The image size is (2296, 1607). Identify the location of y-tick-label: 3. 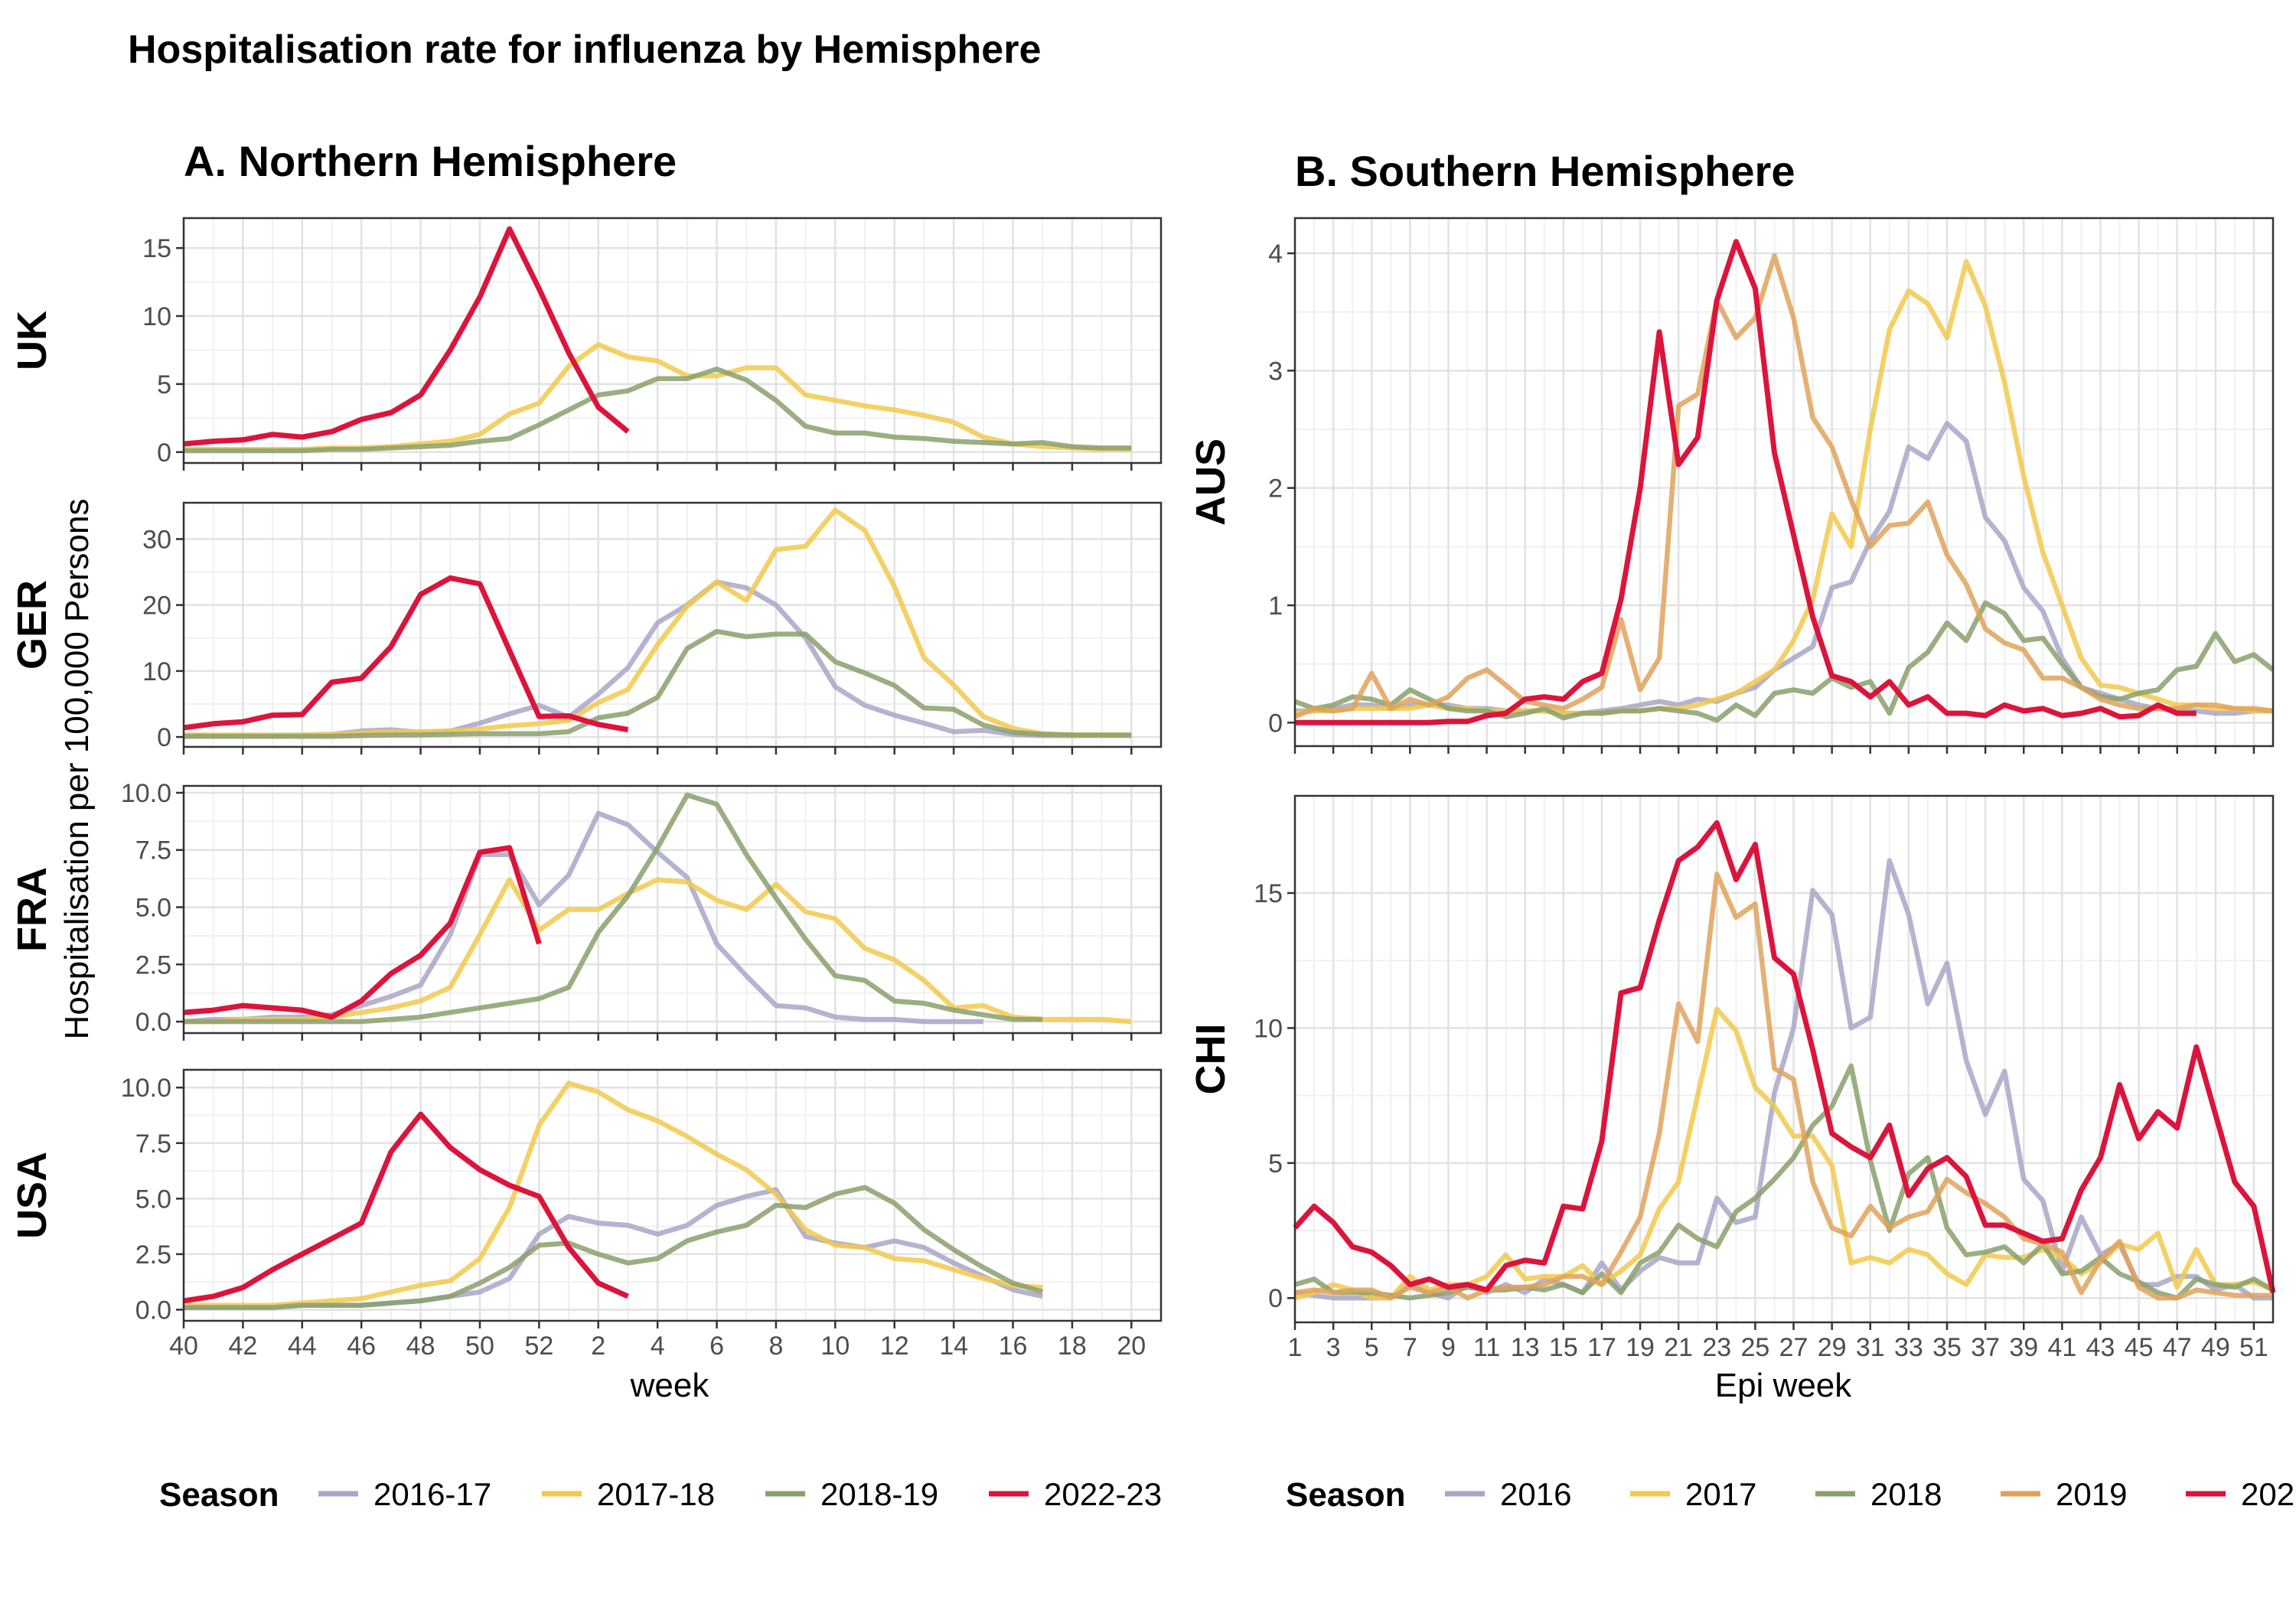
(1275, 371).